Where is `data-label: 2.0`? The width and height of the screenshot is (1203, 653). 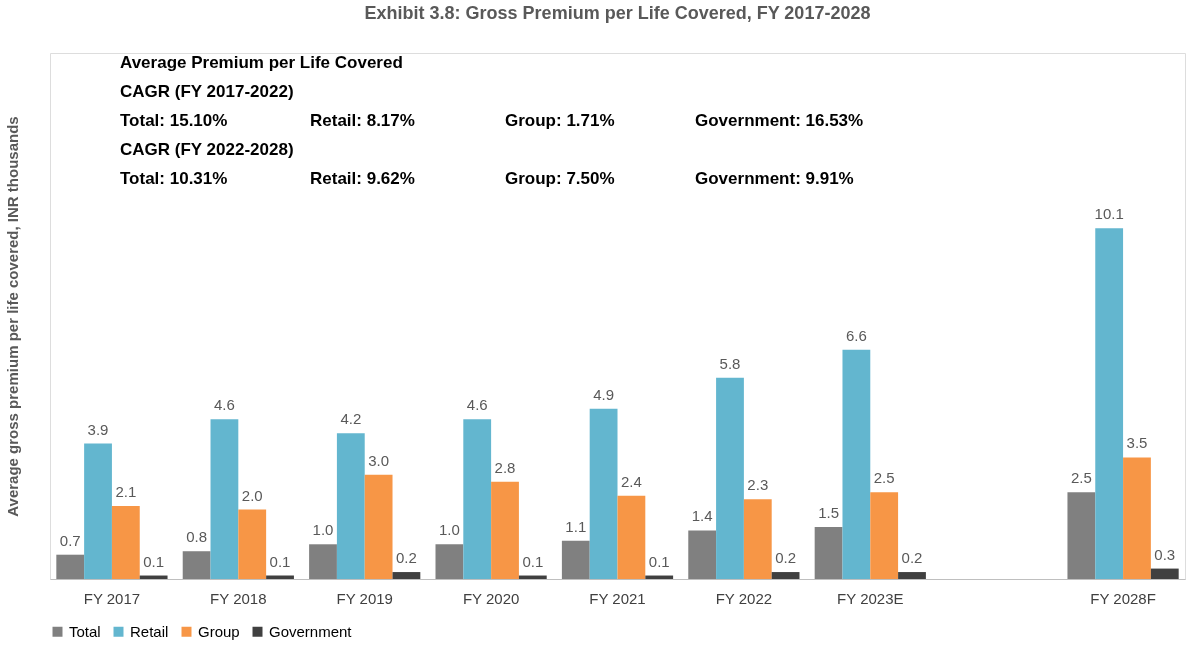 data-label: 2.0 is located at coordinates (252, 495).